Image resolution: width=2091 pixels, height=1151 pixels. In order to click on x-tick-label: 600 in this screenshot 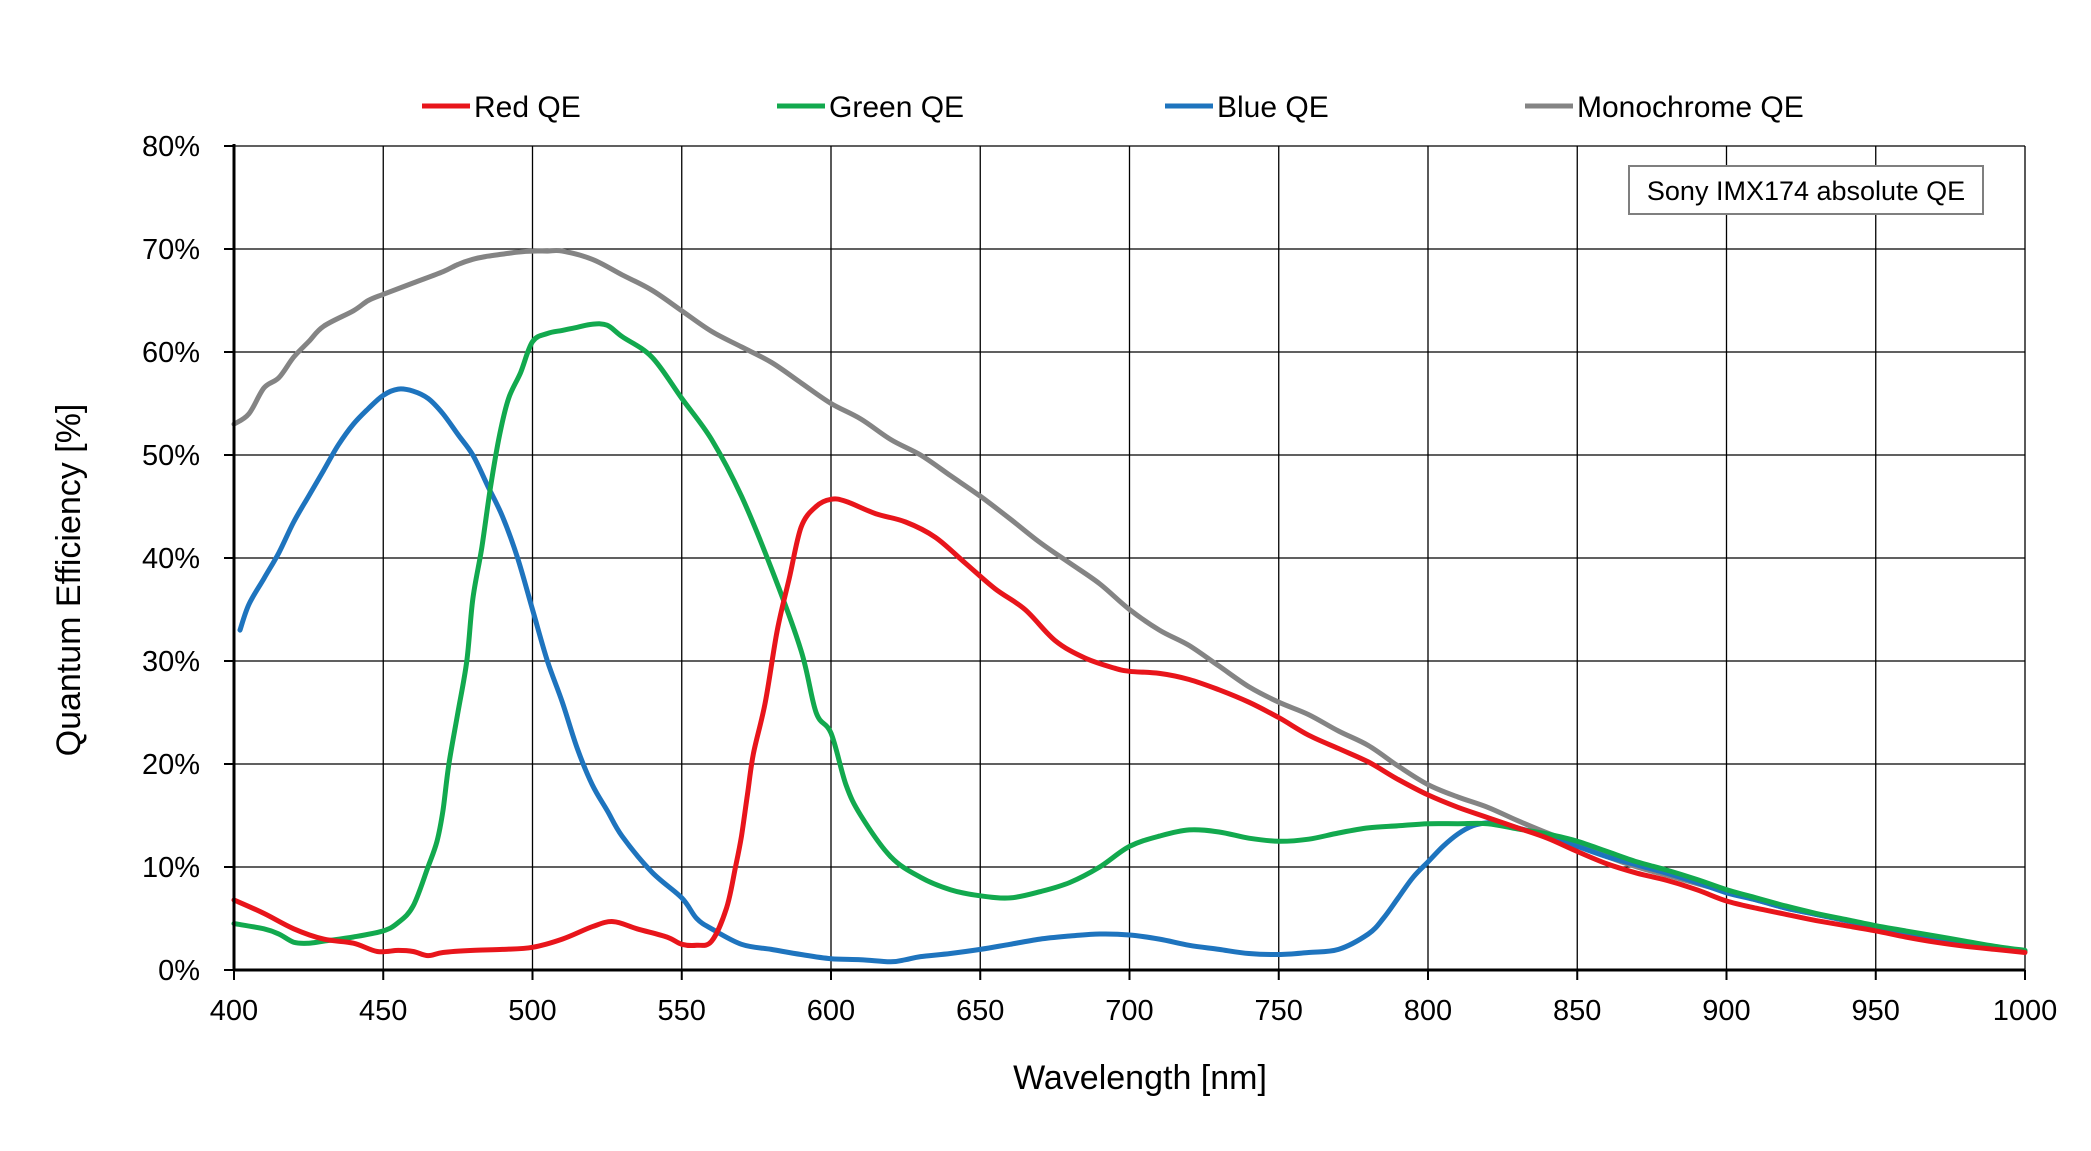, I will do `click(831, 1011)`.